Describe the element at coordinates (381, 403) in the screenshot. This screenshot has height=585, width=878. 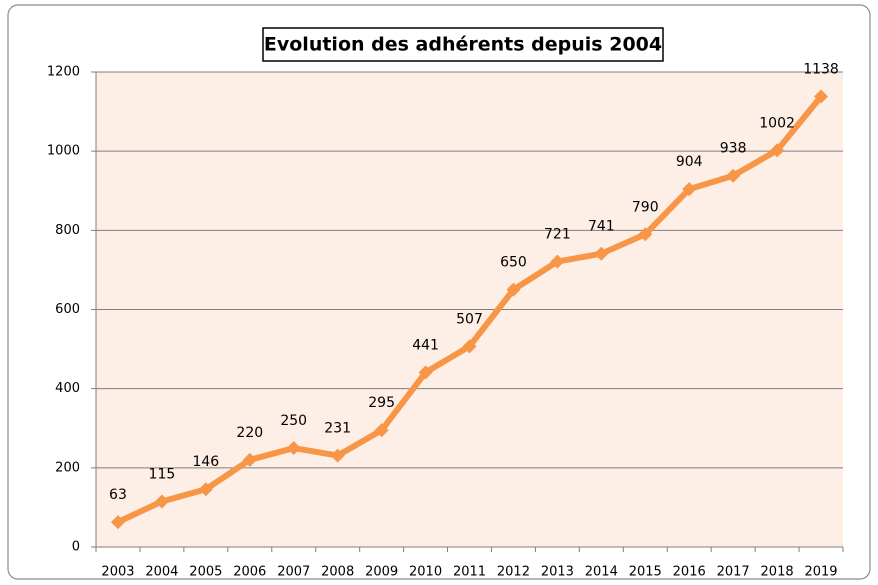
I see `data-label: 295` at that location.